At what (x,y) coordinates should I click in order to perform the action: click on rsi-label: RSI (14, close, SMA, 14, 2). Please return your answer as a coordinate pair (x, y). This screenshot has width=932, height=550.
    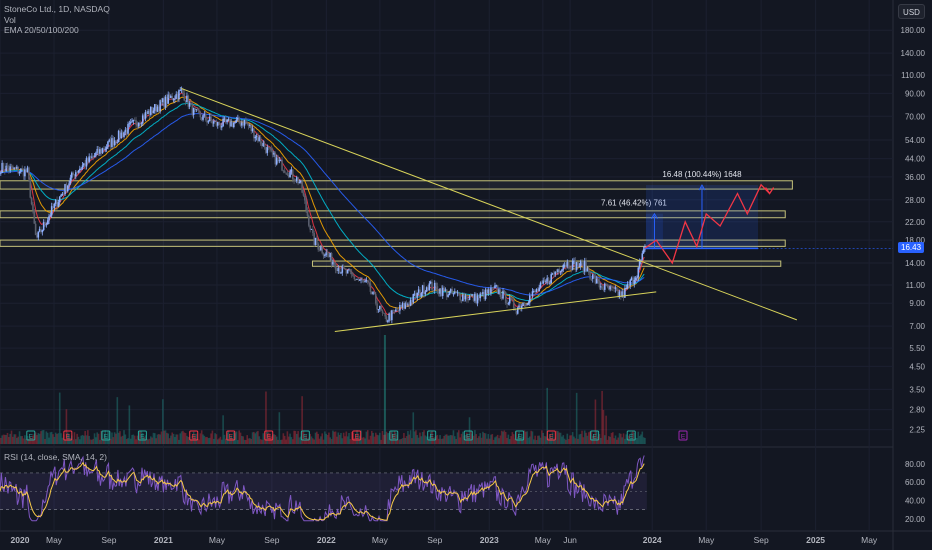
    Looking at the image, I should click on (55, 457).